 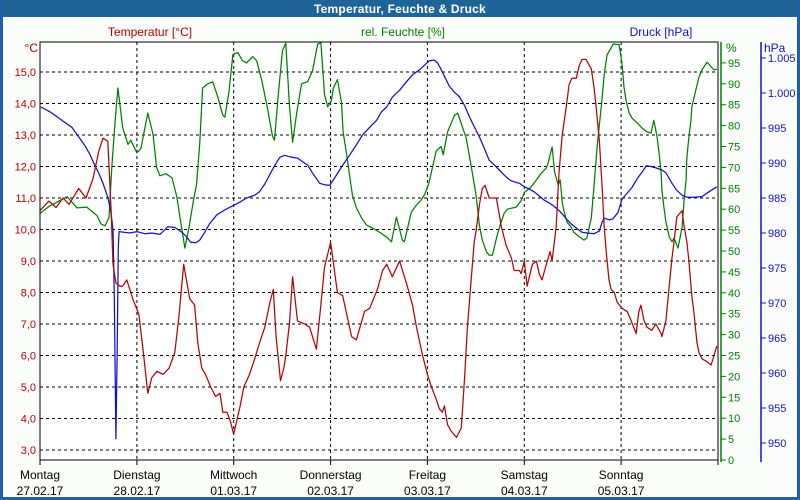 What do you see at coordinates (734, 210) in the screenshot?
I see `humidity-tick-label: 60` at bounding box center [734, 210].